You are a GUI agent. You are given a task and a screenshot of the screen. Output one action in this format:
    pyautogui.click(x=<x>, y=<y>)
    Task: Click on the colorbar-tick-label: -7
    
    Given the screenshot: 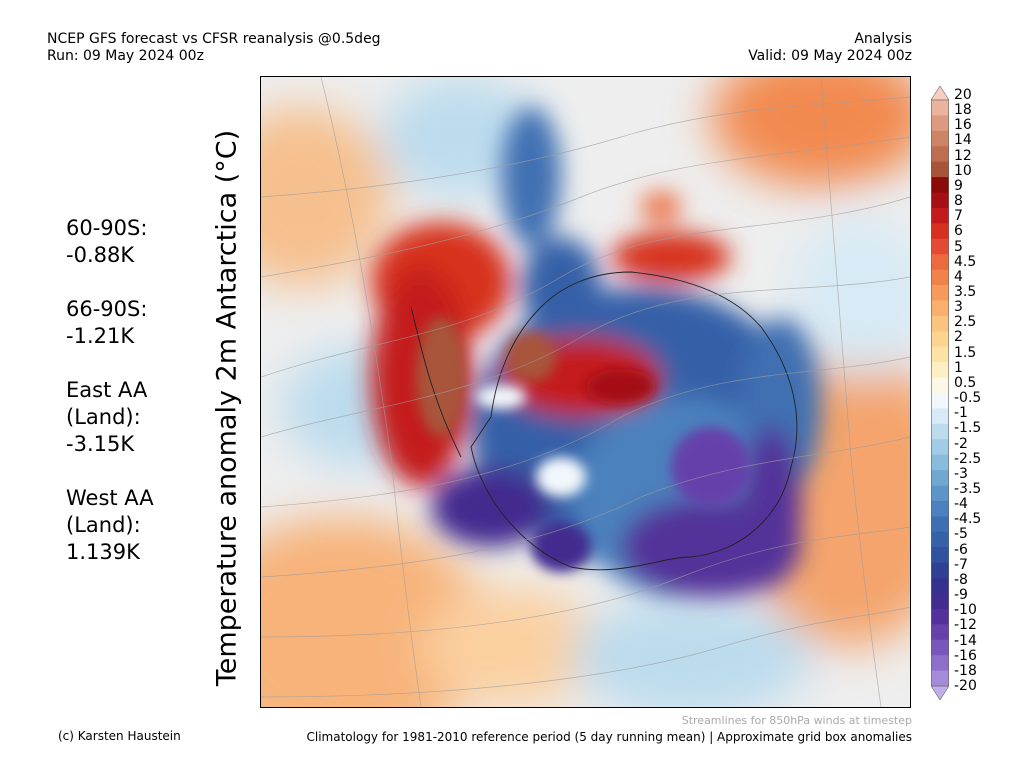 What is the action you would take?
    pyautogui.click(x=961, y=564)
    